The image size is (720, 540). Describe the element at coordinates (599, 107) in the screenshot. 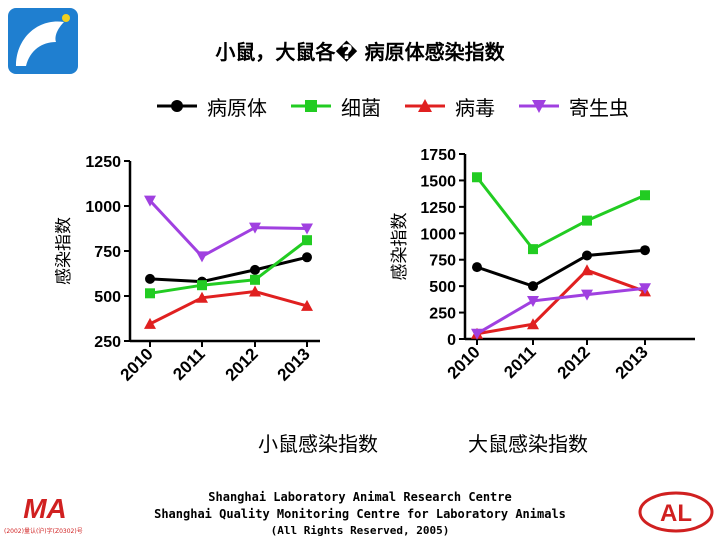

I see `legend-label: 寄生虫` at that location.